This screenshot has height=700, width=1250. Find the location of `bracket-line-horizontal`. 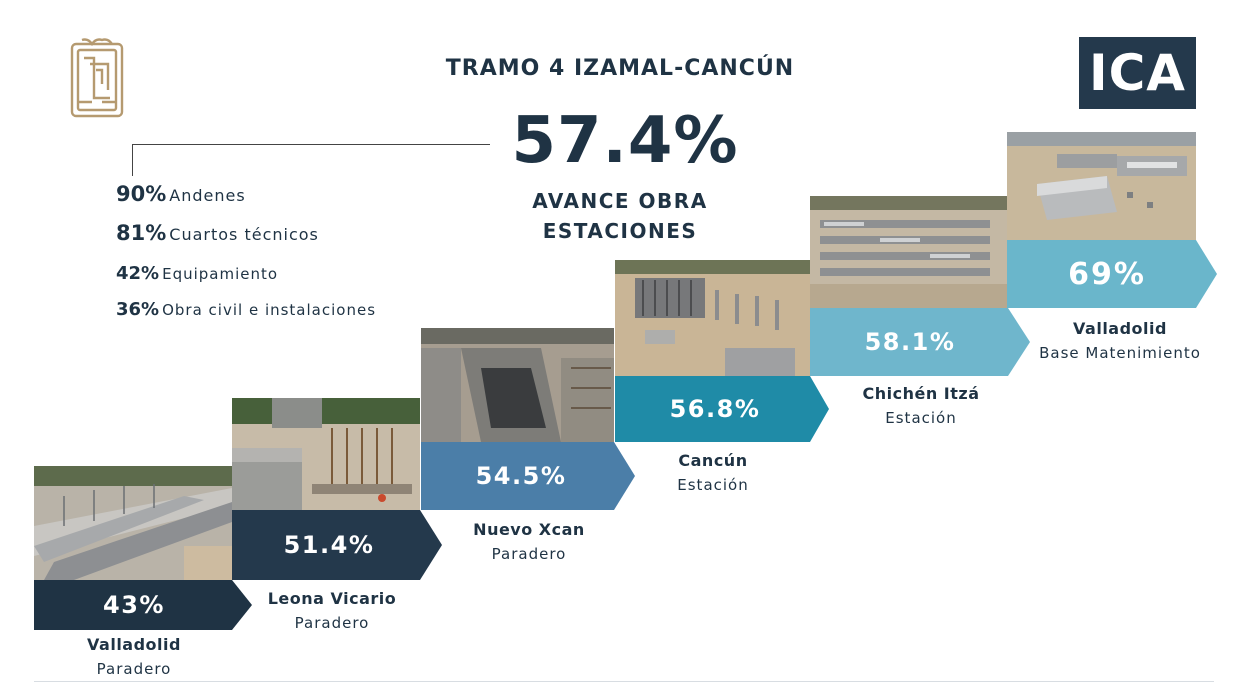

bracket-line-horizontal is located at coordinates (311, 144).